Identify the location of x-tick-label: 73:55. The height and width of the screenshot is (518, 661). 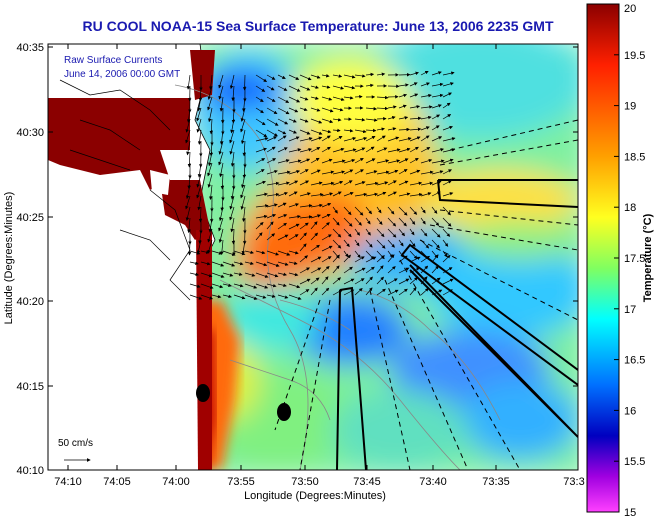
(241, 482).